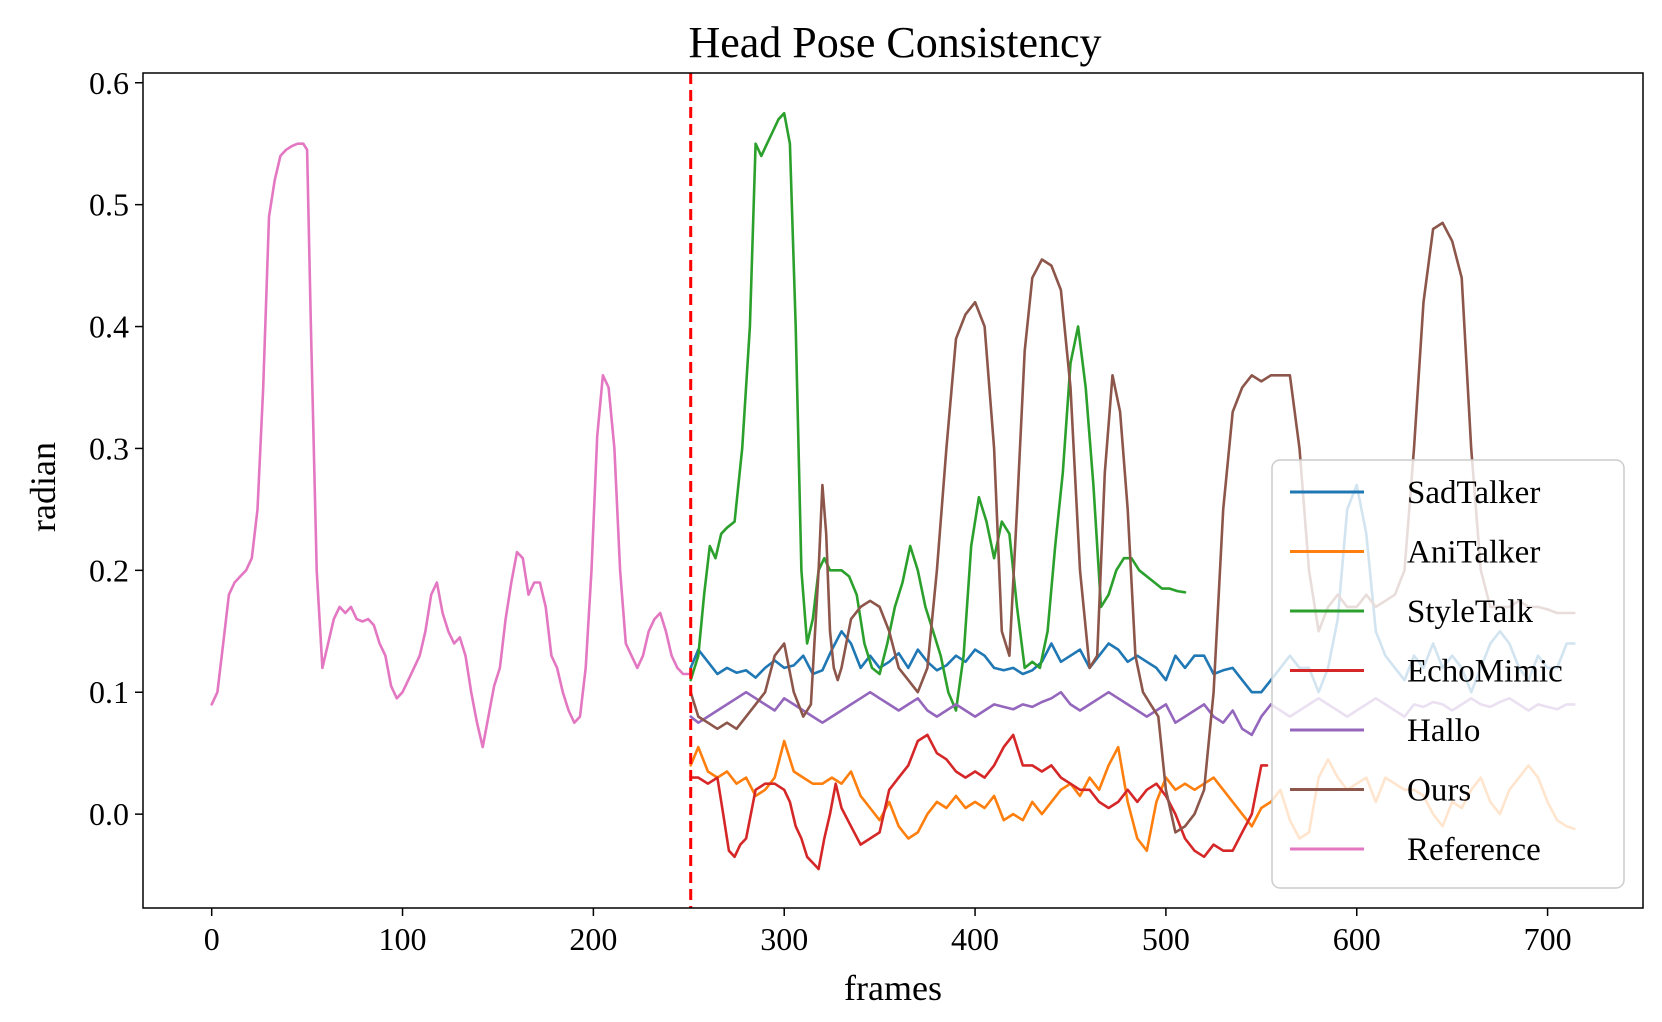 The width and height of the screenshot is (1662, 1022). I want to click on x-axis-label: frames, so click(893, 988).